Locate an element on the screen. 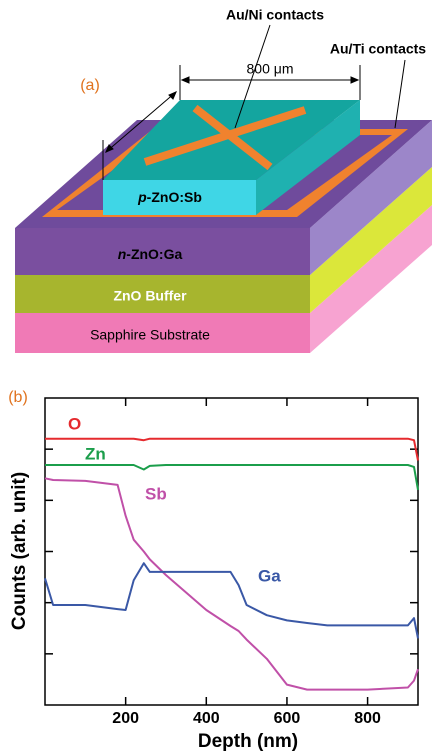 This screenshot has width=440, height=753. n-rest: -ZnO:Ga is located at coordinates (154, 254).